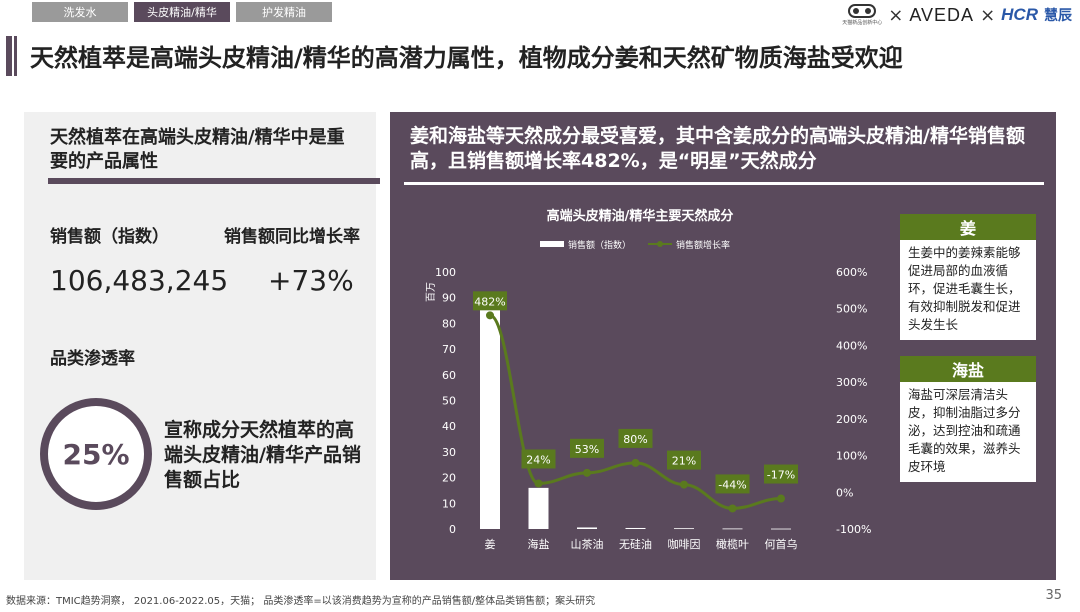  What do you see at coordinates (851, 272) in the screenshot?
I see `y-right-tick: 600%` at bounding box center [851, 272].